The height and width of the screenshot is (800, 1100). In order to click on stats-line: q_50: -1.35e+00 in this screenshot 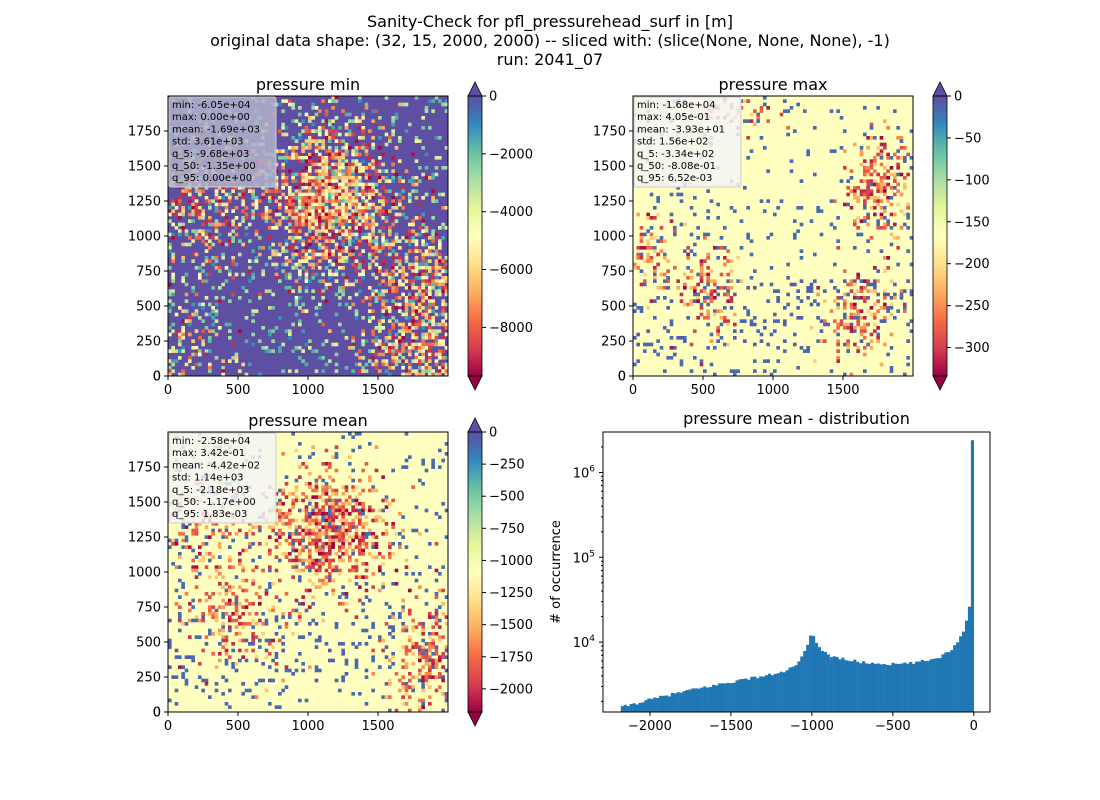, I will do `click(214, 166)`.